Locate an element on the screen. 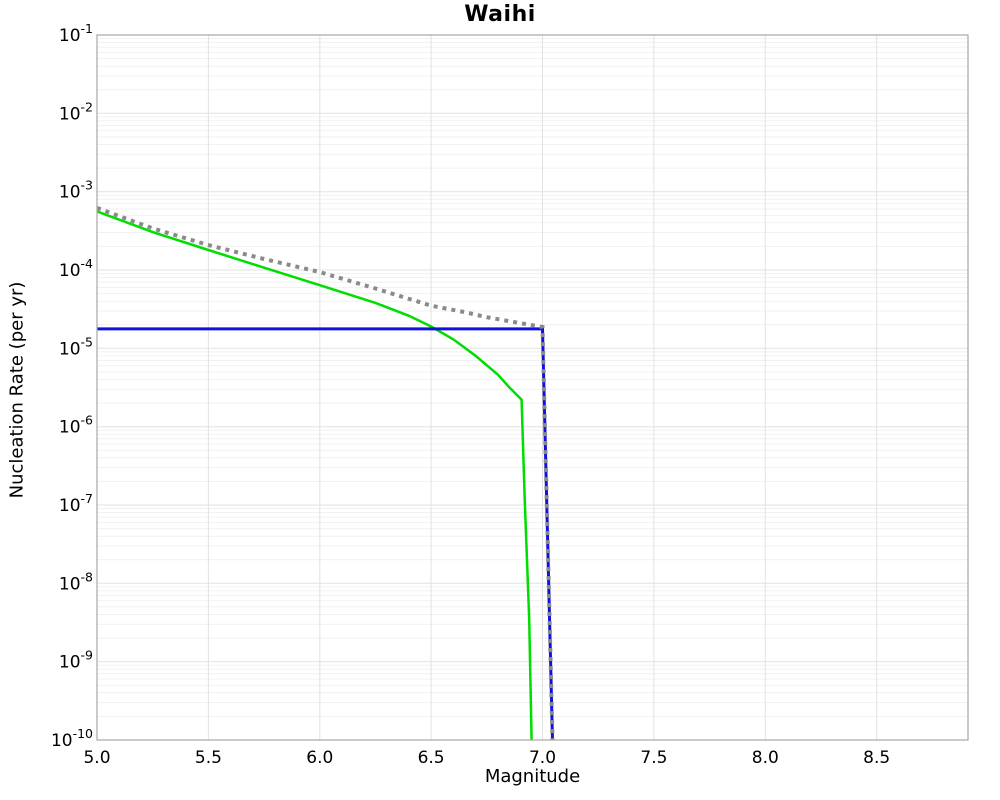  x-tick-label: 8.5 is located at coordinates (876, 758).